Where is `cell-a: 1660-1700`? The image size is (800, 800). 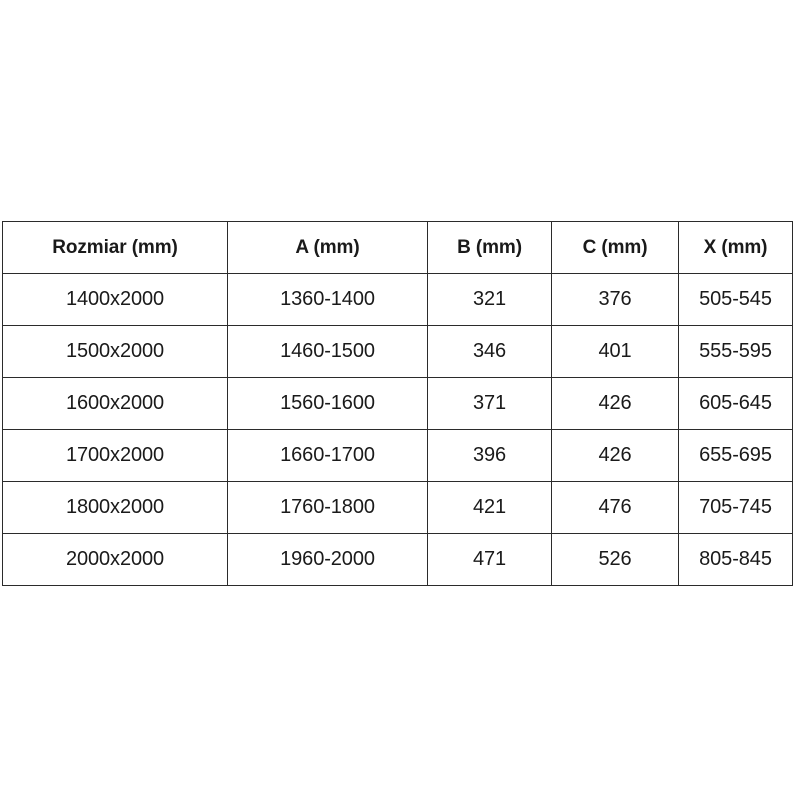 cell-a: 1660-1700 is located at coordinates (327, 455).